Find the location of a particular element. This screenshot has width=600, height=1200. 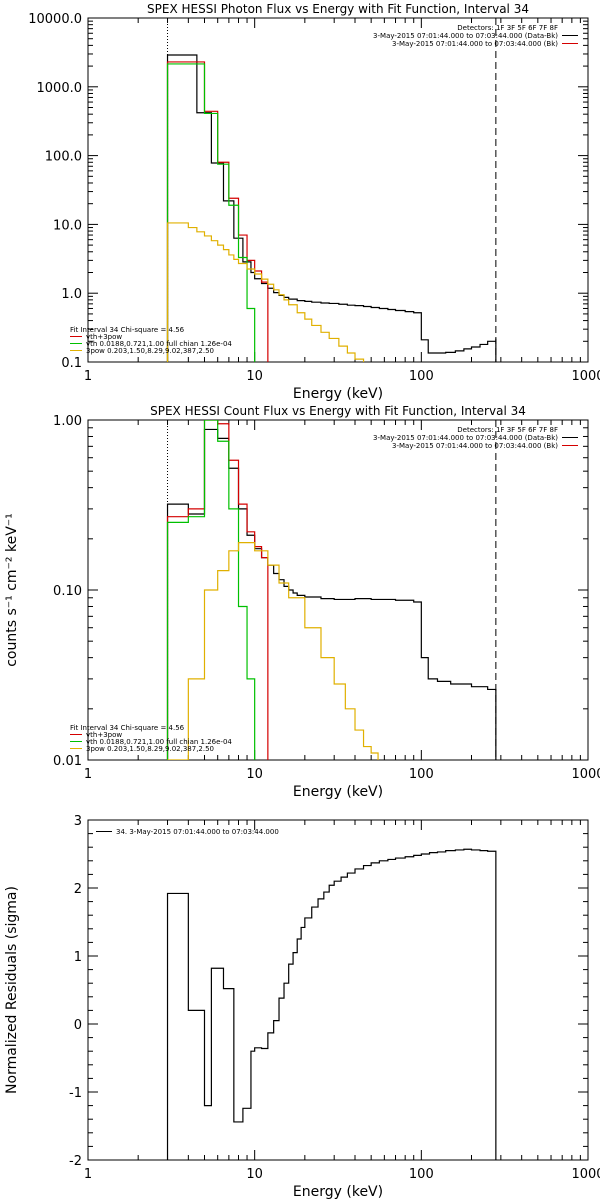

y-tick-label: 0.1 is located at coordinates (71, 363).